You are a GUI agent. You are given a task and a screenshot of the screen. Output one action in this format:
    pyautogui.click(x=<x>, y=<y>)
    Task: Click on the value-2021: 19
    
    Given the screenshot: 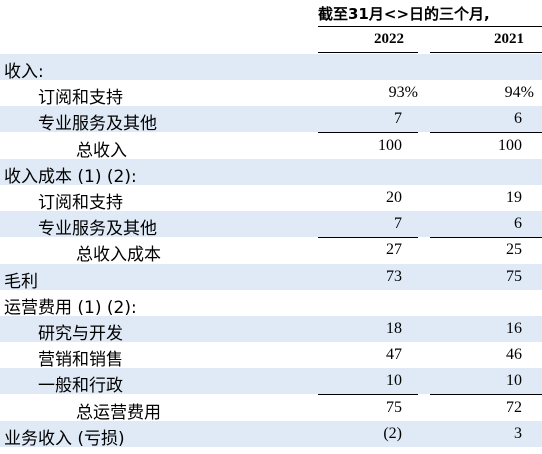 What is the action you would take?
    pyautogui.click(x=514, y=197)
    